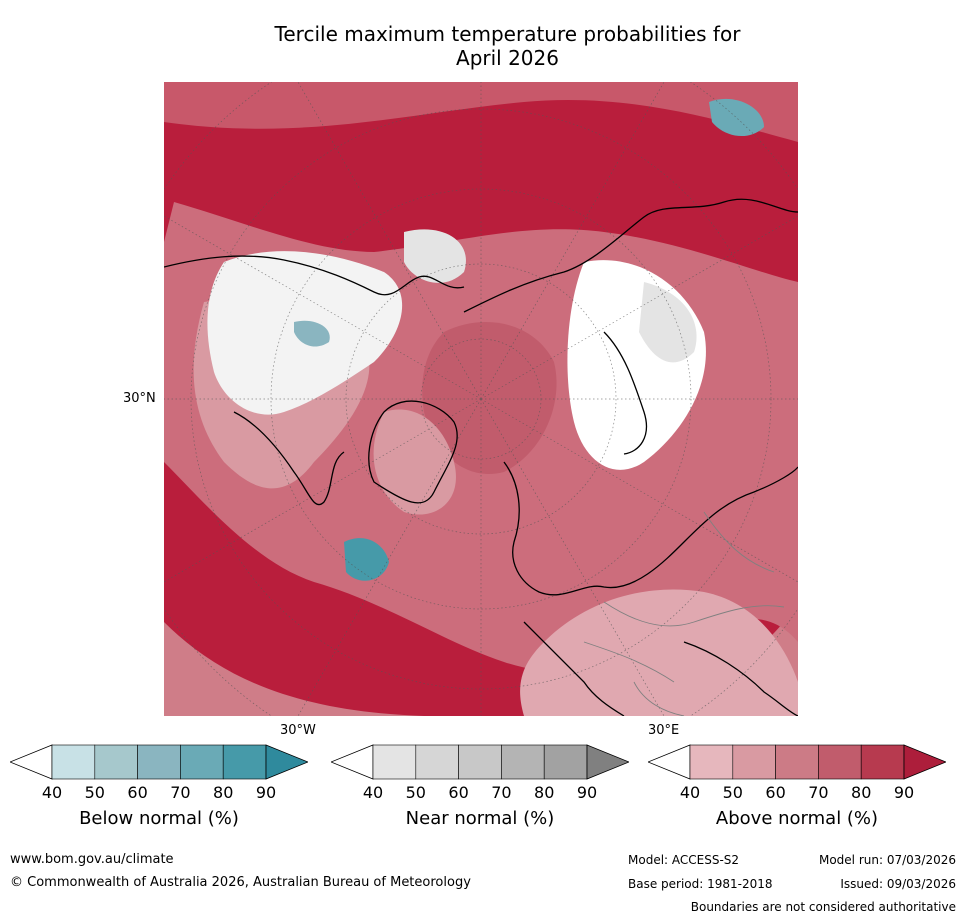  Describe the element at coordinates (887, 860) in the screenshot. I see `footer-model-run: Model run: 07/03/2026` at that location.